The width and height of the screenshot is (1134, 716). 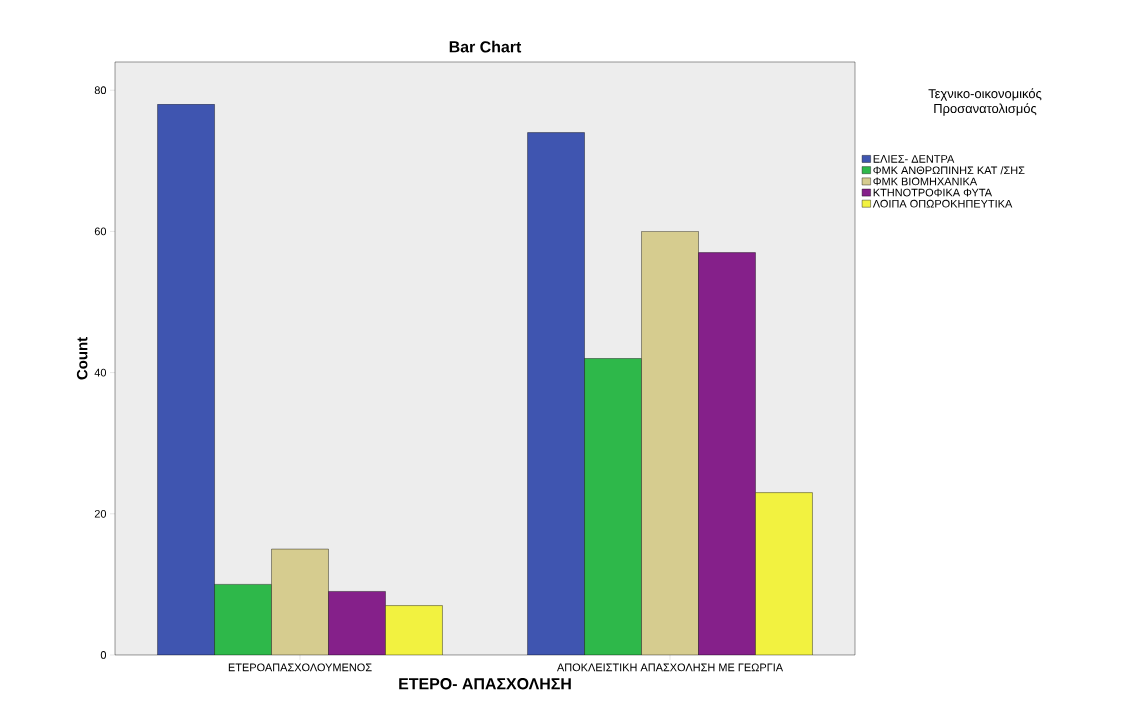 What do you see at coordinates (949, 170) in the screenshot?
I see `legend-label: ΦΜΚ ΑΝΘΡΩΠΙΝΗΣ ΚΑΤ /ΣΗΣ` at bounding box center [949, 170].